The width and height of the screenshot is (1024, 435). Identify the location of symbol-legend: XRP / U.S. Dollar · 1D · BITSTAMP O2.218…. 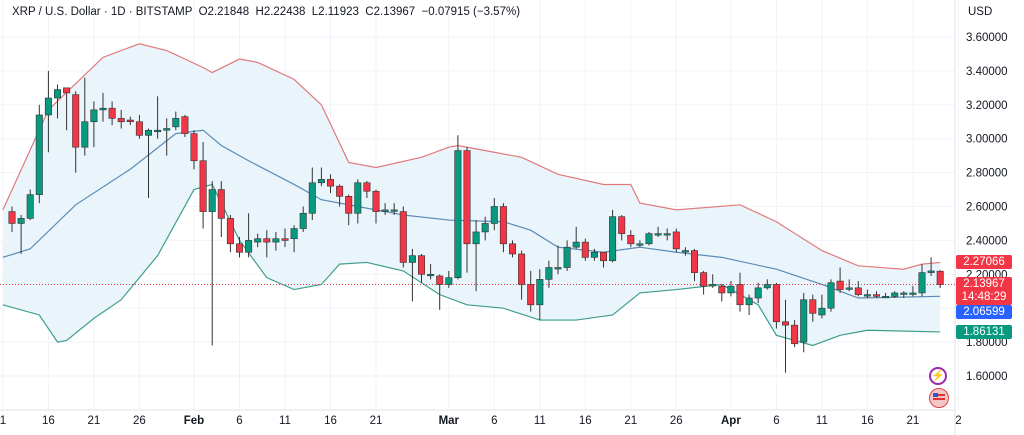
(266, 12).